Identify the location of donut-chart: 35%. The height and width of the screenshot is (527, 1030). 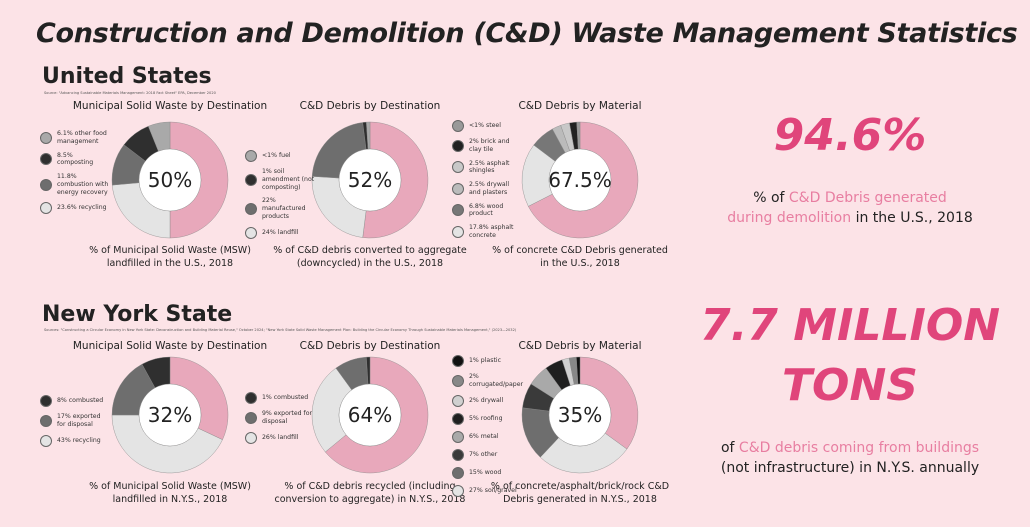
(580, 415).